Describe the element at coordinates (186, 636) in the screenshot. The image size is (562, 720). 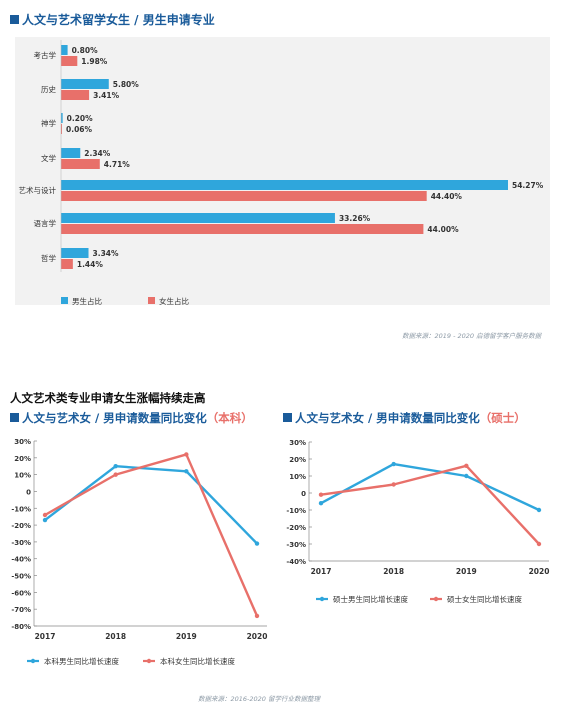
I see `undergrad-x-tick-label: 2019` at that location.